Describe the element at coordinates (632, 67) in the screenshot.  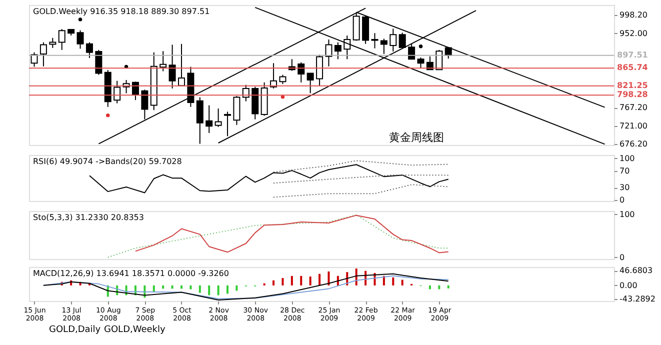
I see `ref-line-label: 865.74` at that location.